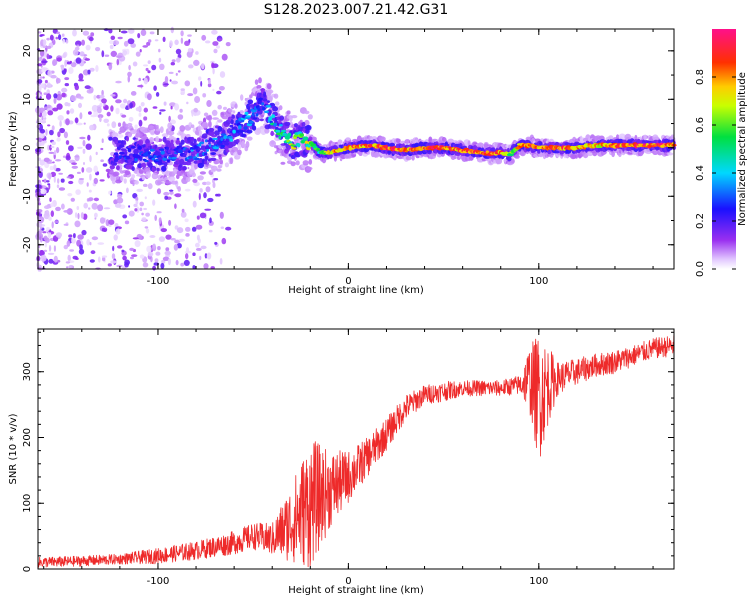 This screenshot has height=604, width=750. What do you see at coordinates (356, 10) in the screenshot?
I see `figure-title: S128.2023.007.21.42.G31` at bounding box center [356, 10].